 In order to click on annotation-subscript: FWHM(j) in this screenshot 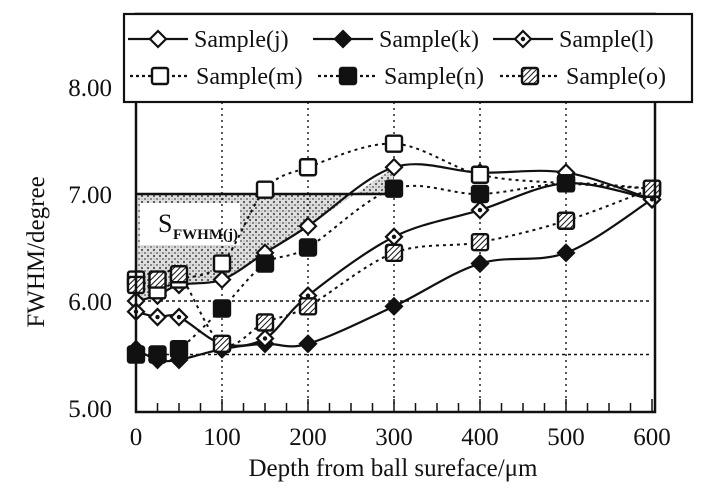, I will do `click(205, 235)`.